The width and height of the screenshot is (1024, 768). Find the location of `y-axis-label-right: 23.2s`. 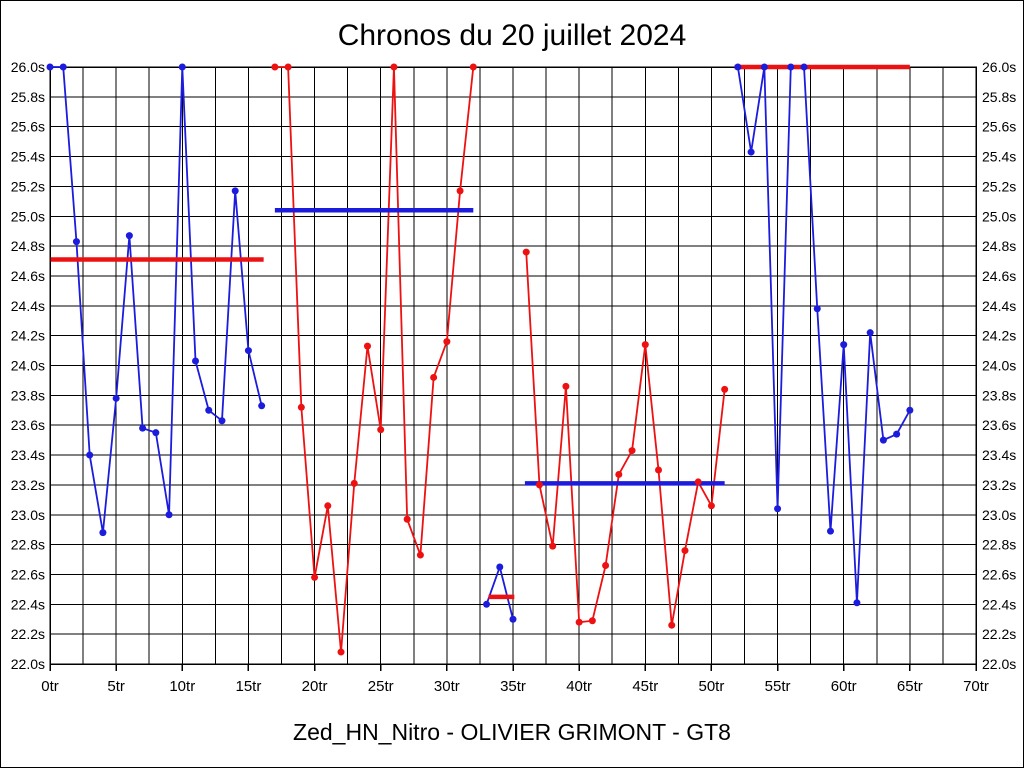

y-axis-label-right: 23.2s is located at coordinates (999, 485).